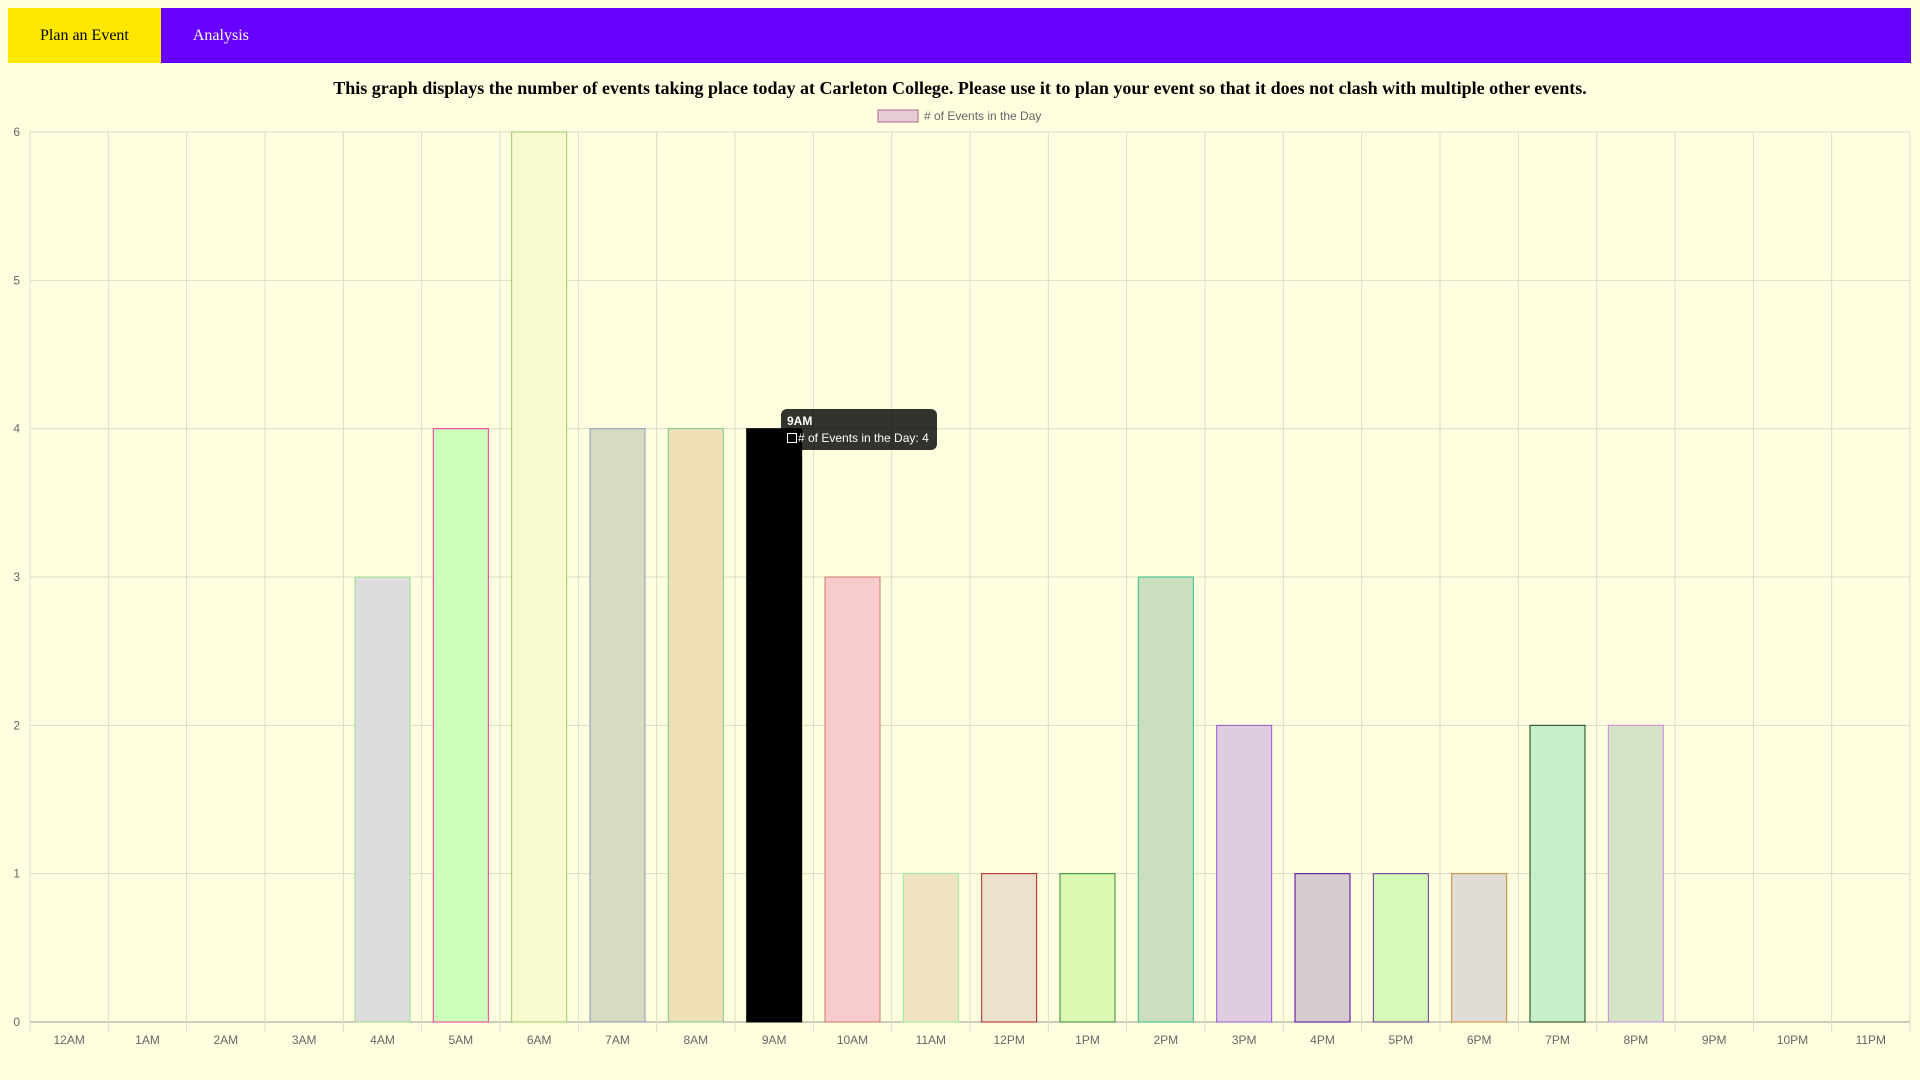 The height and width of the screenshot is (1080, 1920). Describe the element at coordinates (16, 577) in the screenshot. I see `y-tick-label: 3` at that location.